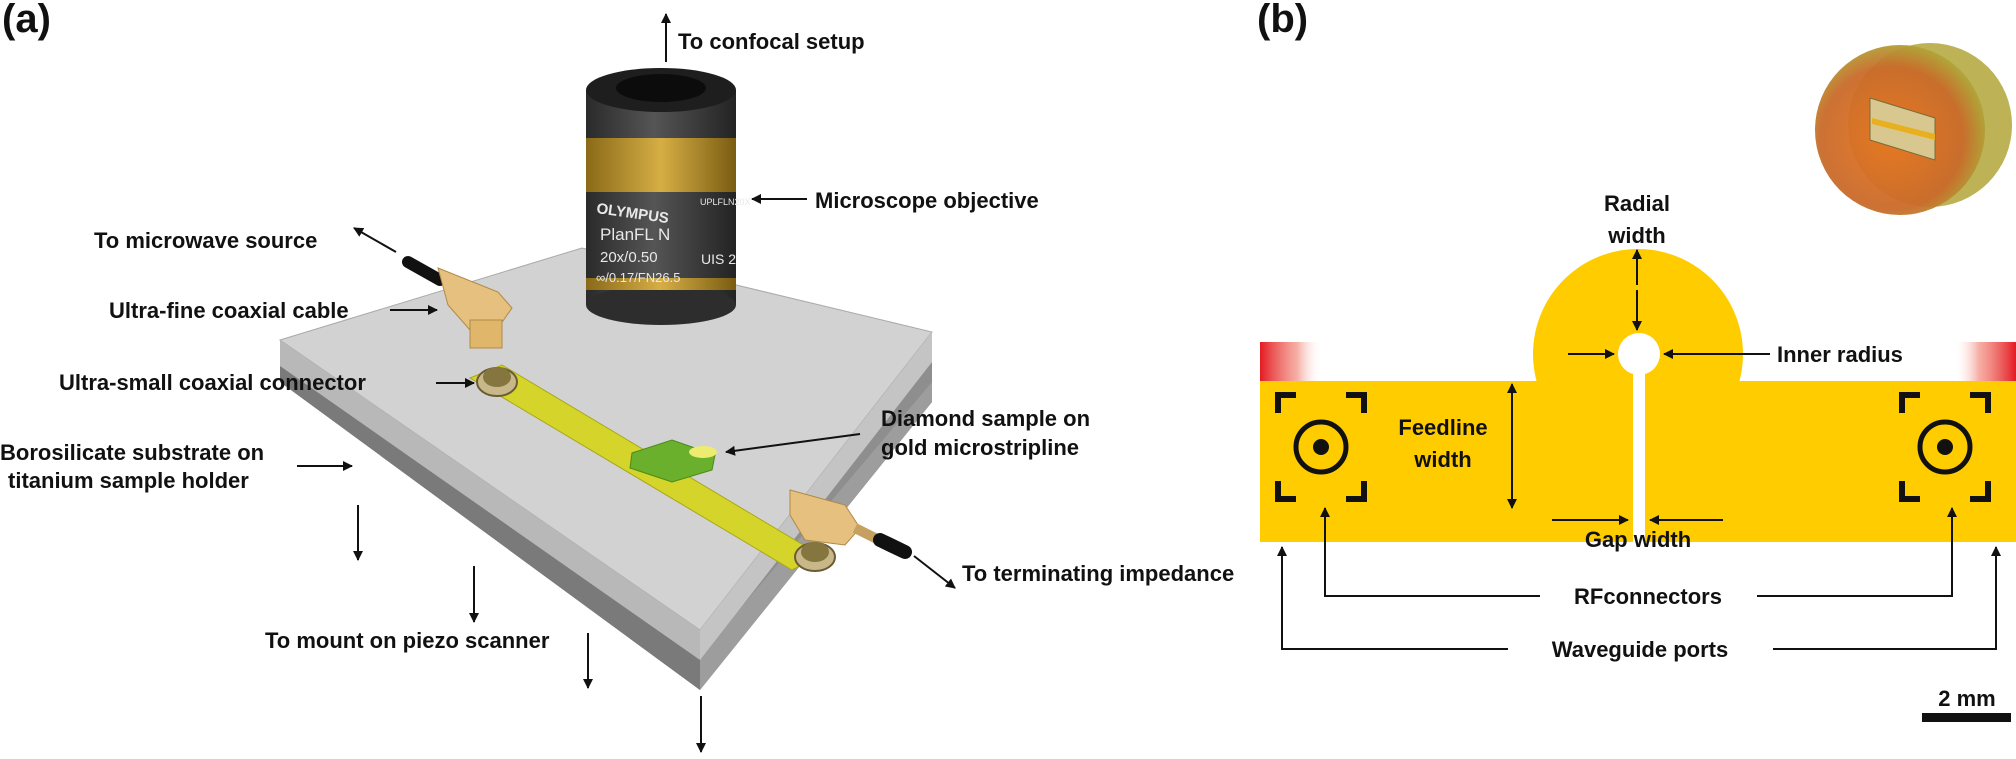 The image size is (2016, 759). I want to click on objective-fn: ∞/0.17/FN26.5, so click(638, 277).